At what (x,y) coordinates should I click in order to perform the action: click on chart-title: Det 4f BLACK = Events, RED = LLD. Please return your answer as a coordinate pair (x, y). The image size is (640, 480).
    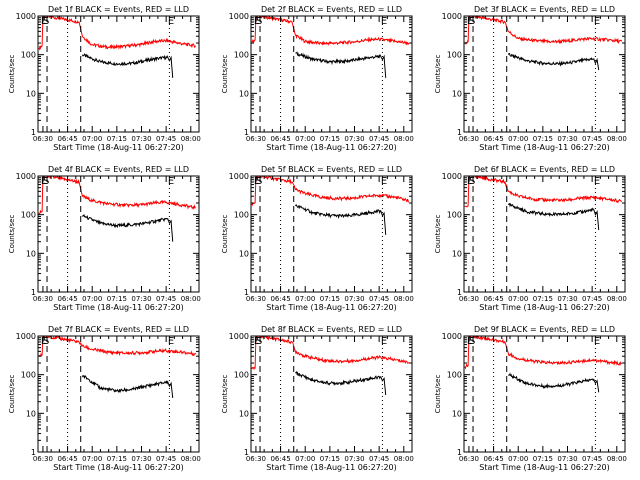
    Looking at the image, I should click on (118, 169).